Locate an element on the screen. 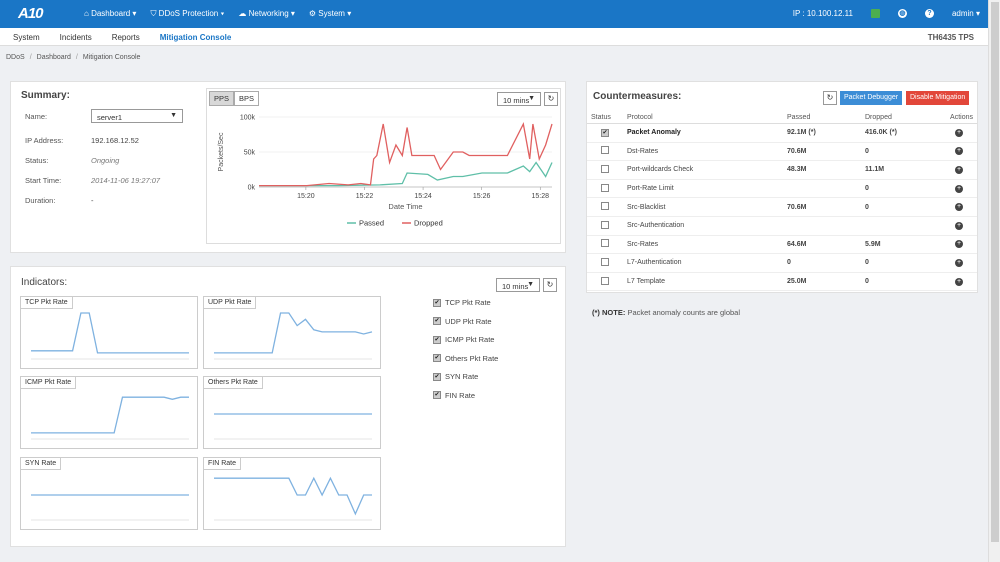 This screenshot has width=1000, height=562. legend-label-dropped: Dropped is located at coordinates (428, 223).